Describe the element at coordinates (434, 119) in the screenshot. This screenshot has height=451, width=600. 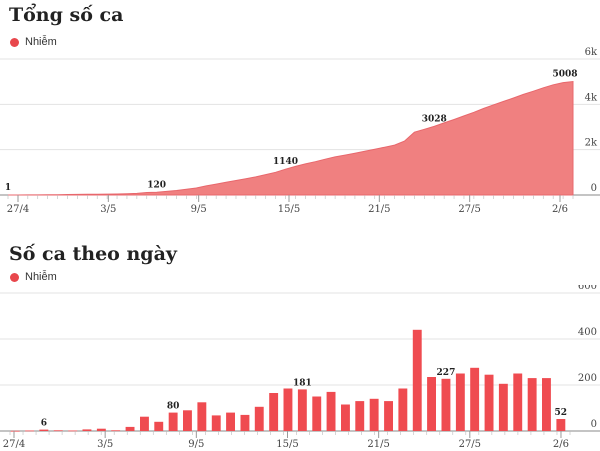
I see `data-annotation: 3028` at that location.